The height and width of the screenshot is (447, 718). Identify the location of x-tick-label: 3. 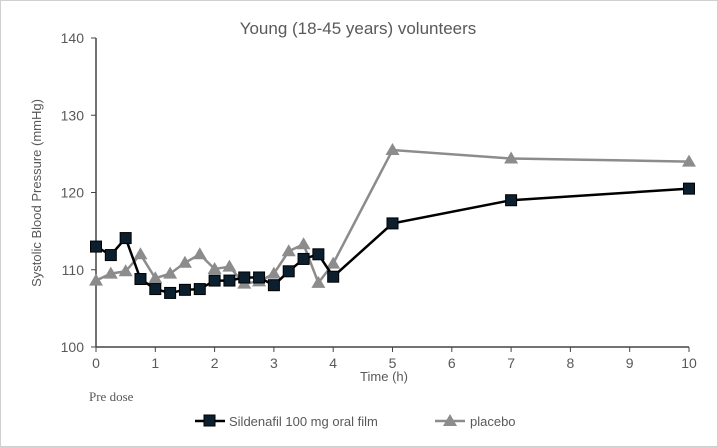
(274, 363).